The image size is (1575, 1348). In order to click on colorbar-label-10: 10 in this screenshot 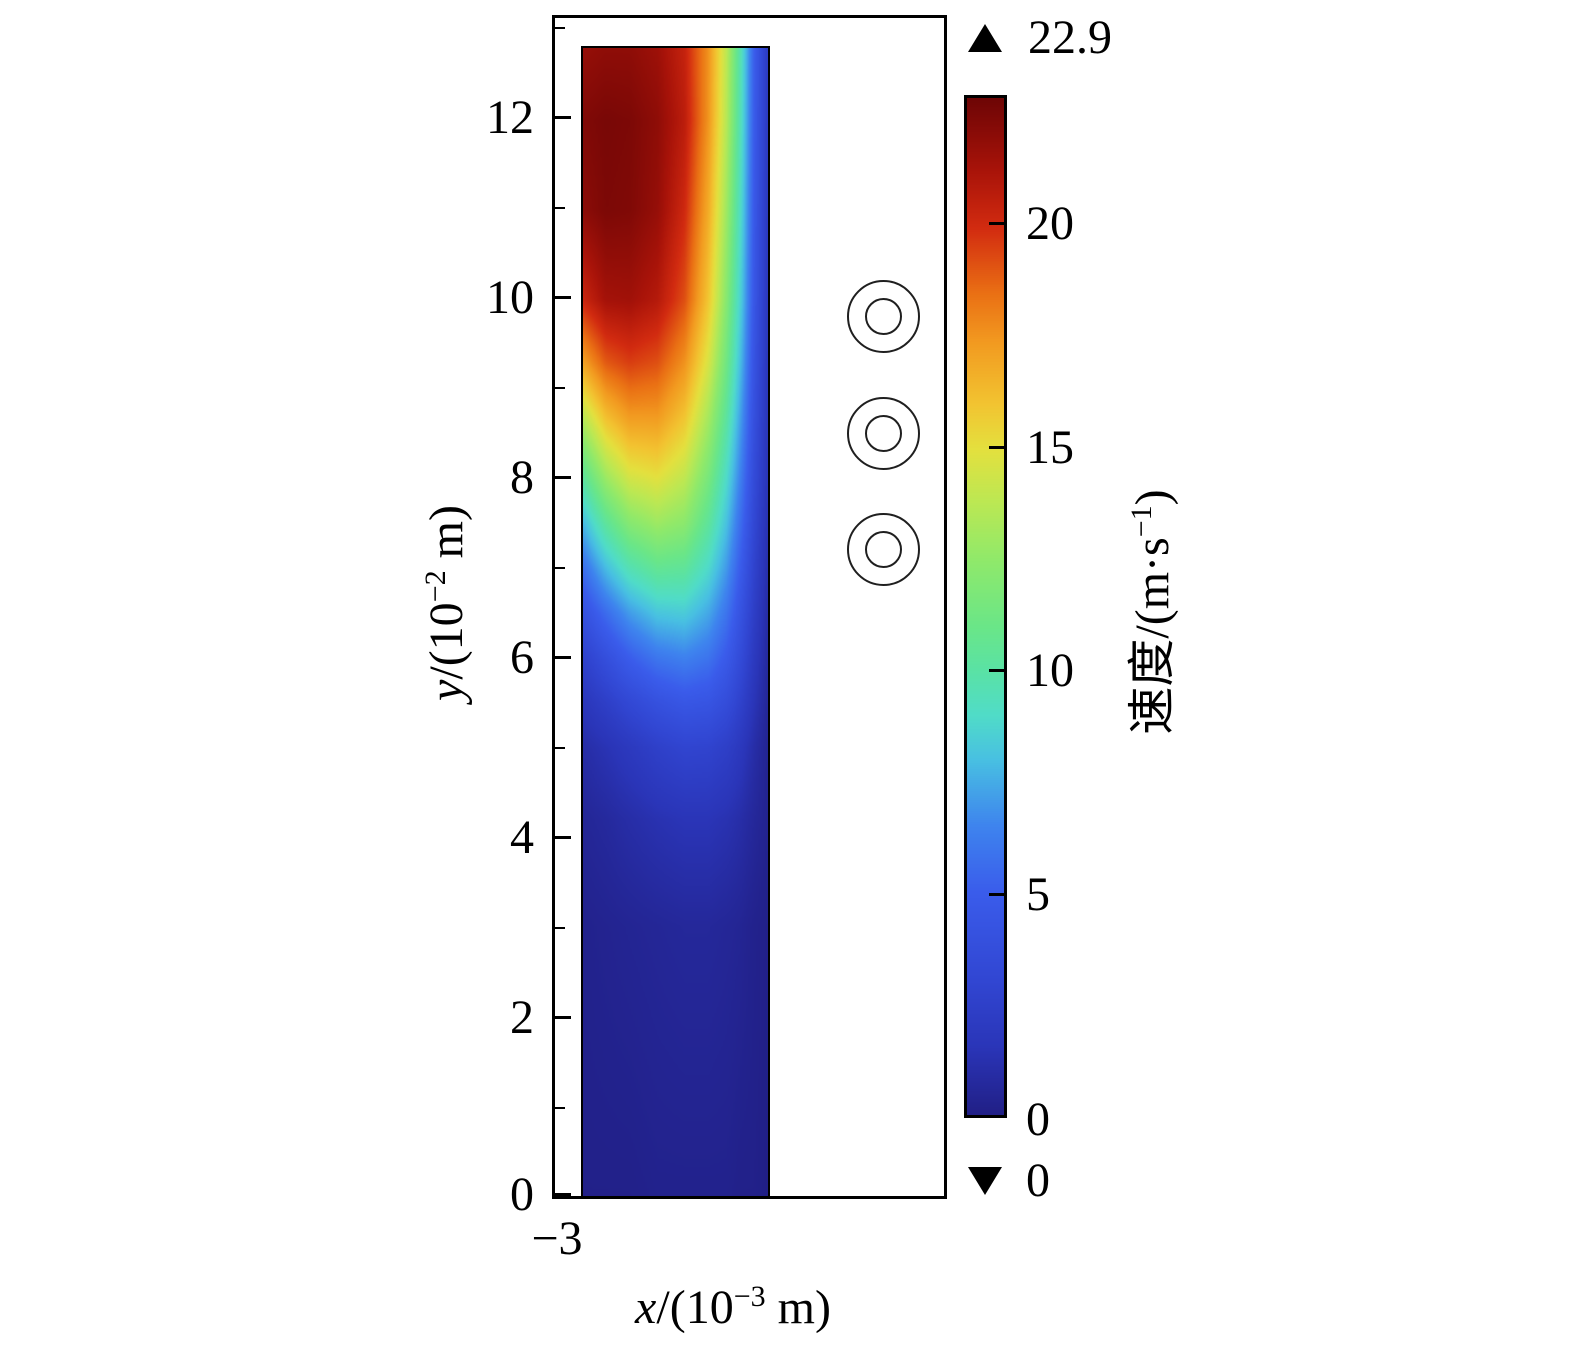, I will do `click(1050, 670)`.